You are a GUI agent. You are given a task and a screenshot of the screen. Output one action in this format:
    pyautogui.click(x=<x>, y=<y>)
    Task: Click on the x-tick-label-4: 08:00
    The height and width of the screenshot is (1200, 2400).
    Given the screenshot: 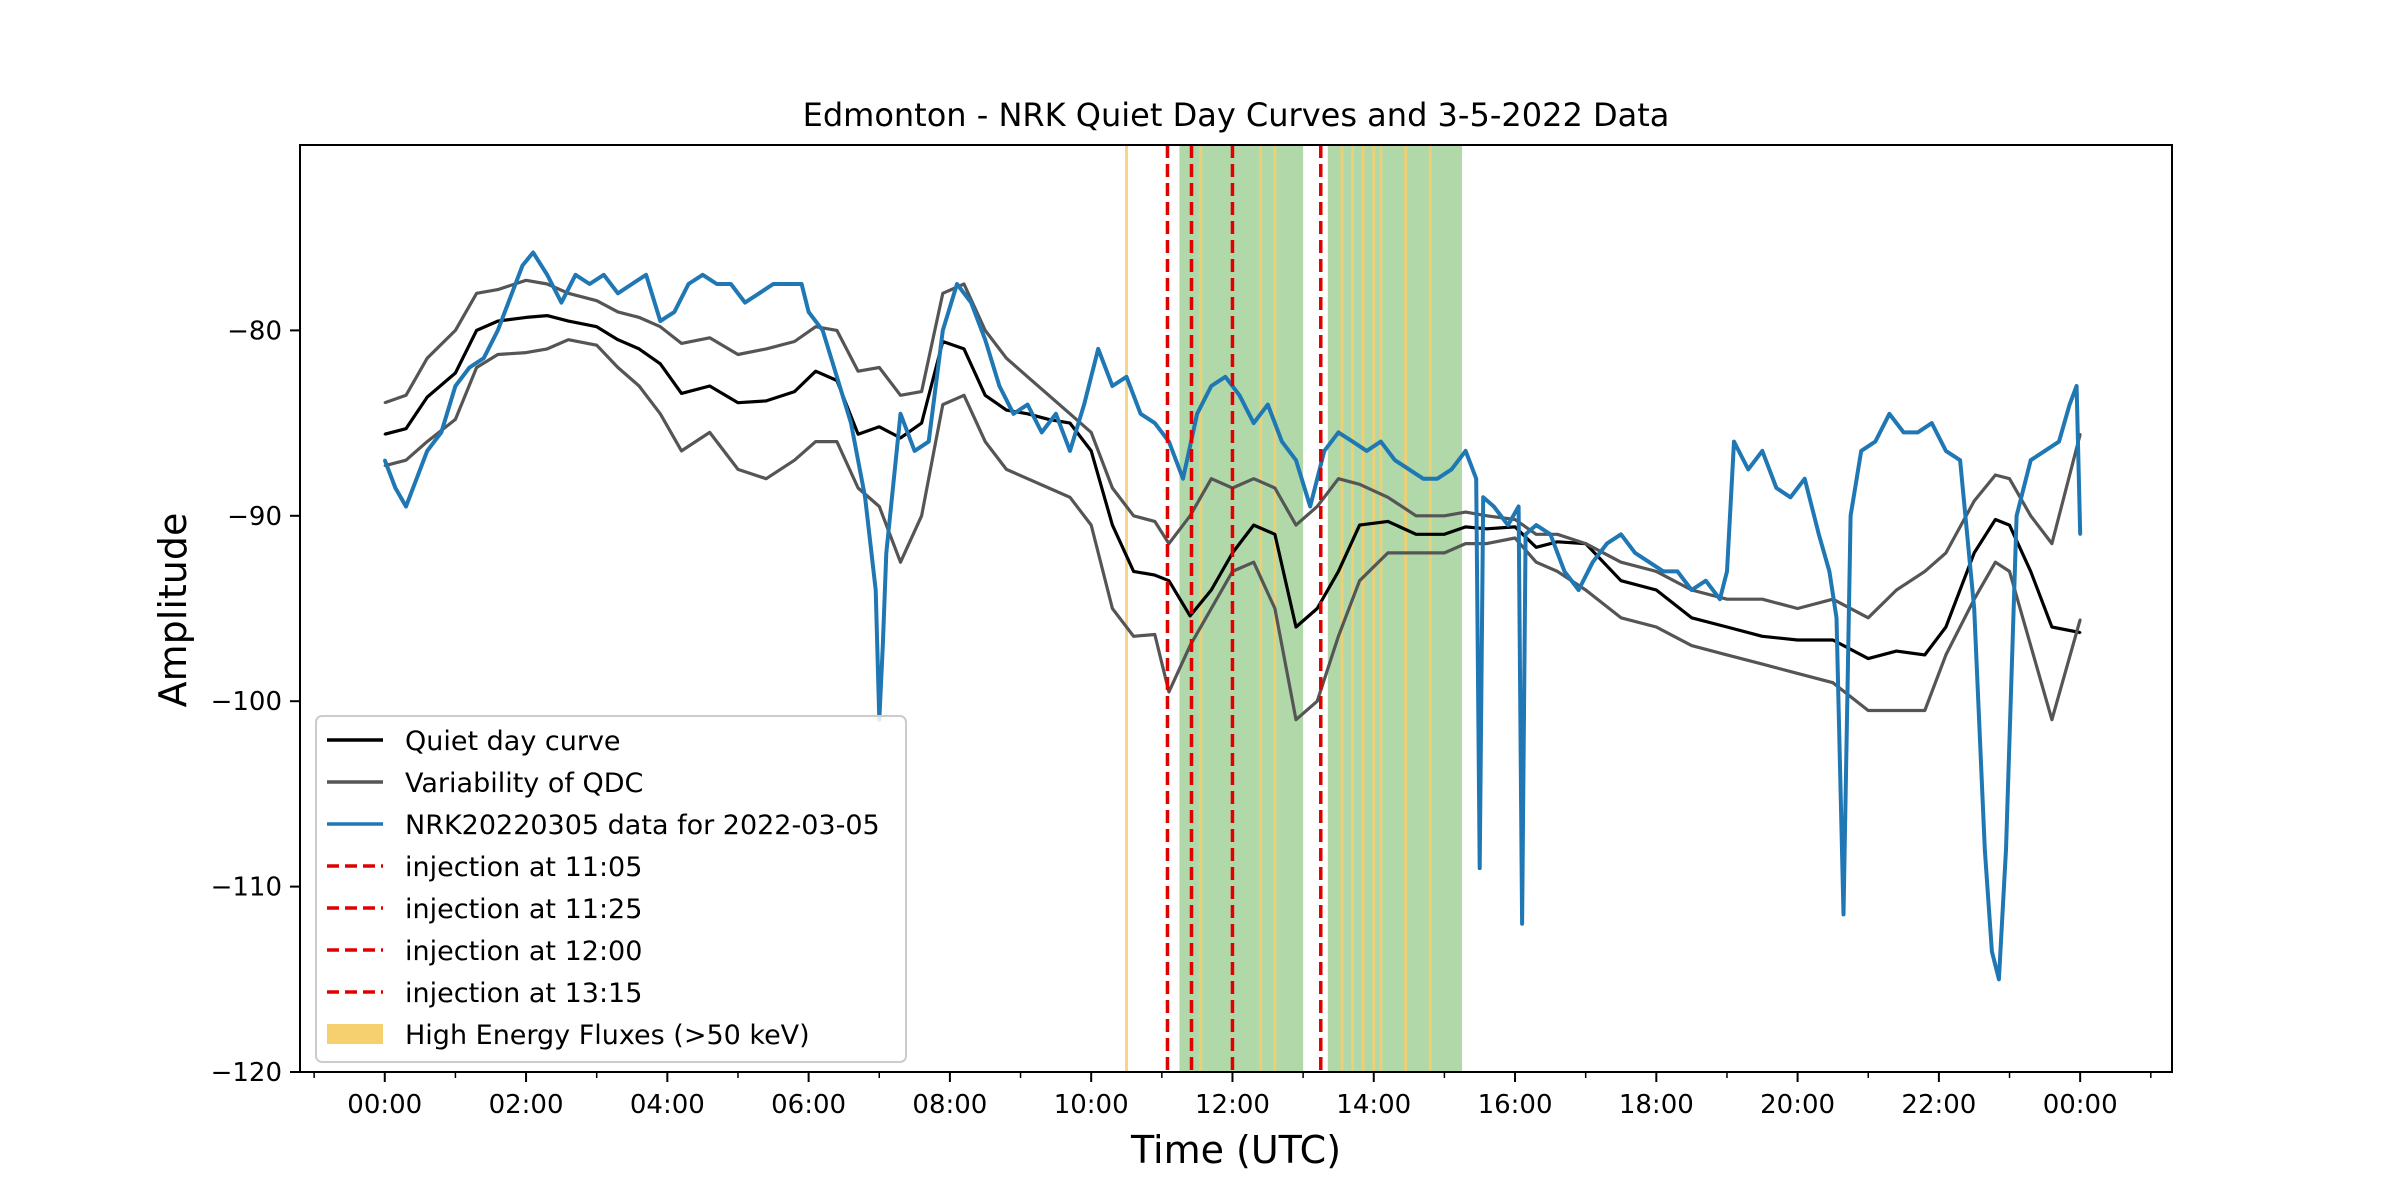 What is the action you would take?
    pyautogui.click(x=949, y=1105)
    